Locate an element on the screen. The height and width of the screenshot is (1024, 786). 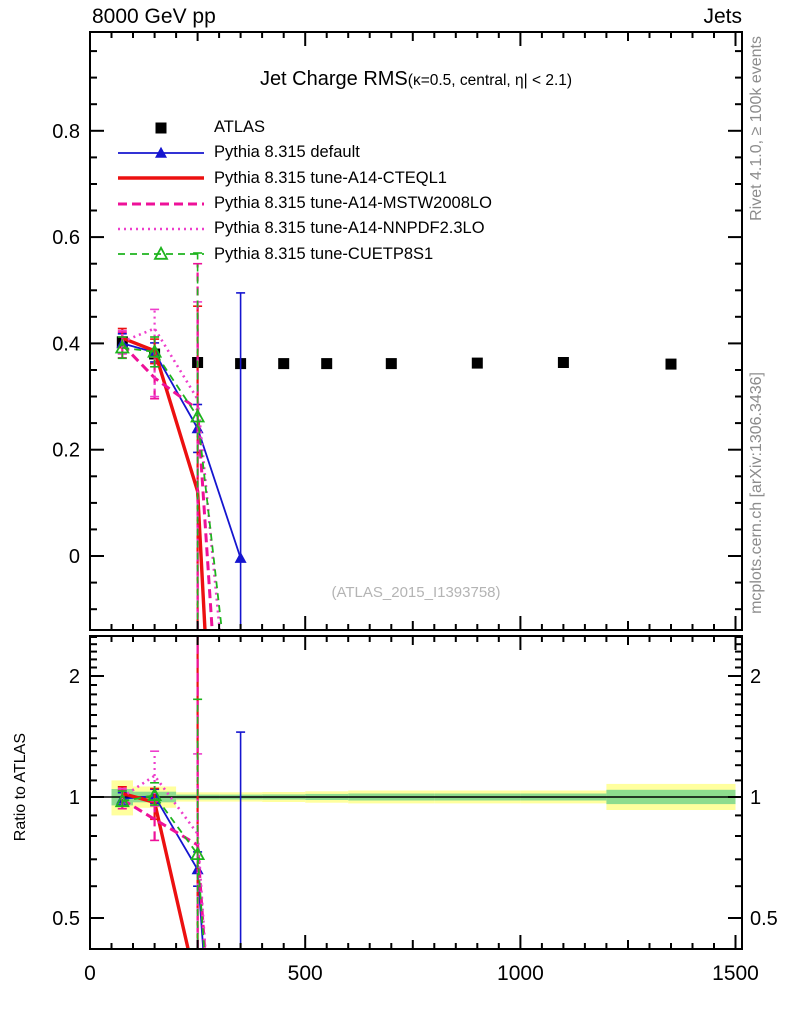
series-ratio-pythia-8-315-default is located at coordinates (181, 840).